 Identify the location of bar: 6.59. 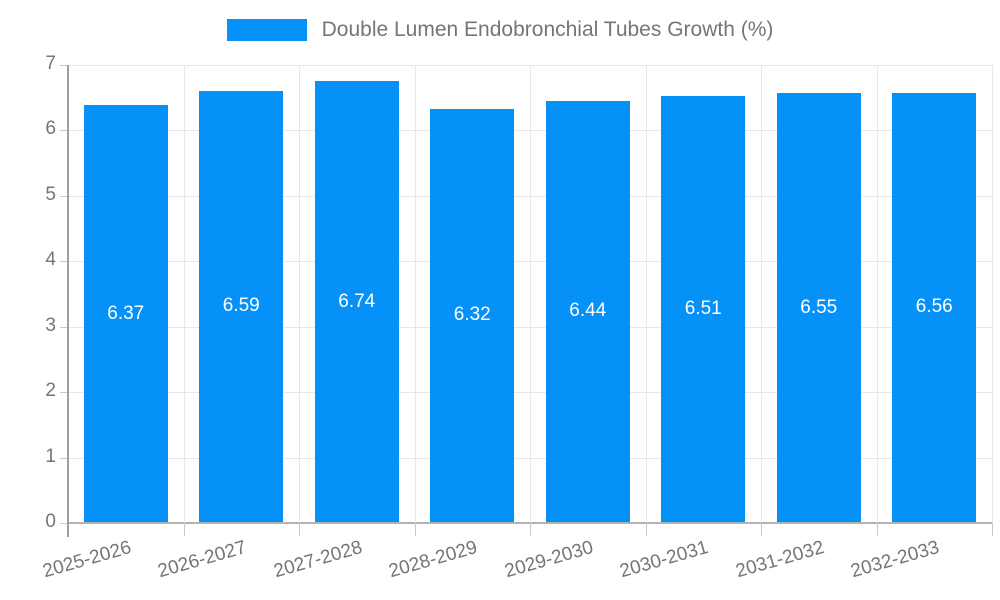
(241, 306).